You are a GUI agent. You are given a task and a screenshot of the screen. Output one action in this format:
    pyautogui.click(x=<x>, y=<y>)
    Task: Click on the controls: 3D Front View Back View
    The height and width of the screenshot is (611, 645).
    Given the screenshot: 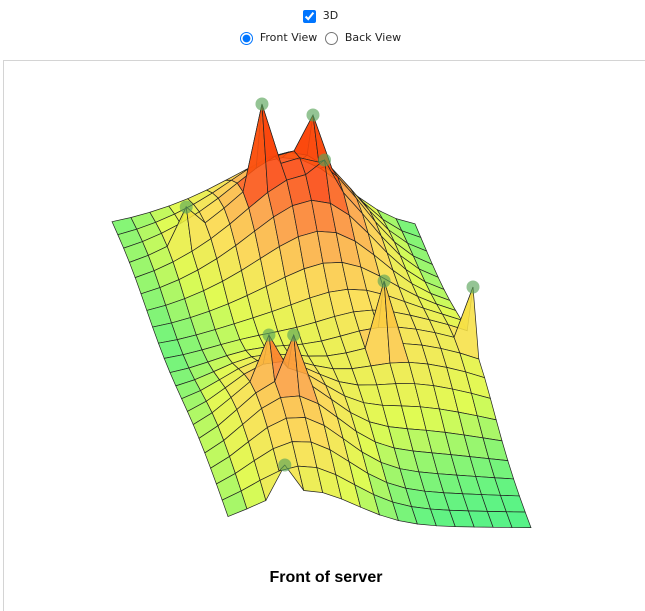 What is the action you would take?
    pyautogui.click(x=322, y=28)
    